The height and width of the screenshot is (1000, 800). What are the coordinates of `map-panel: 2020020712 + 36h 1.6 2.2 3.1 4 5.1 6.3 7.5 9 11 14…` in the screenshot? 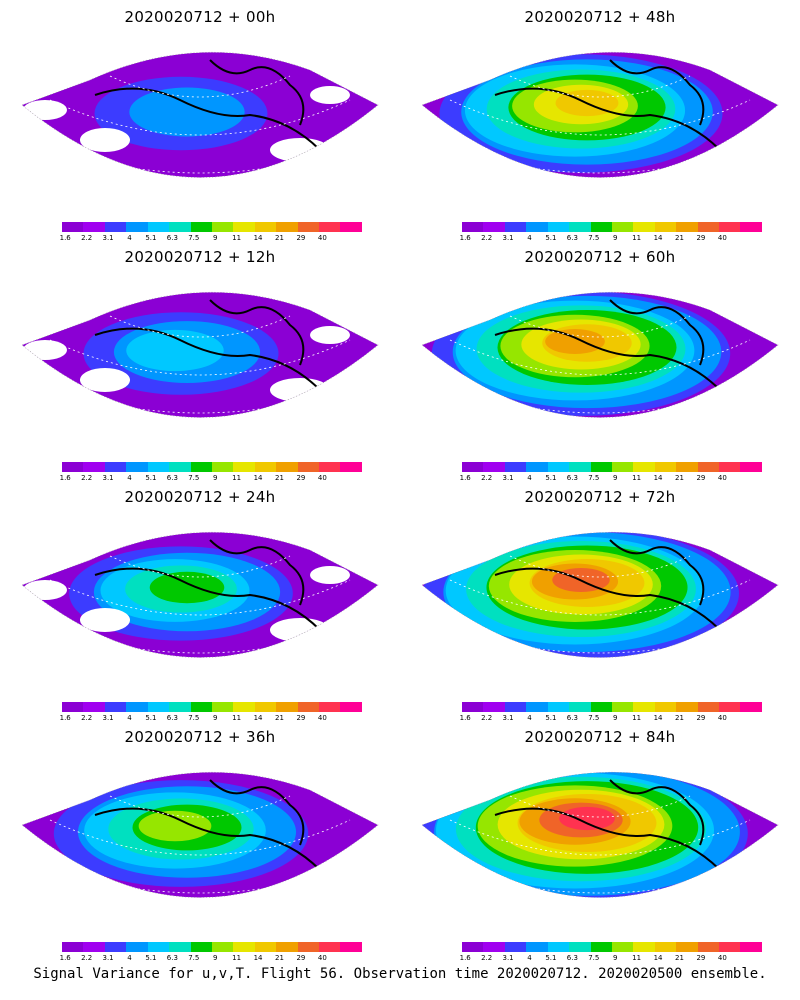 It's located at (200, 841).